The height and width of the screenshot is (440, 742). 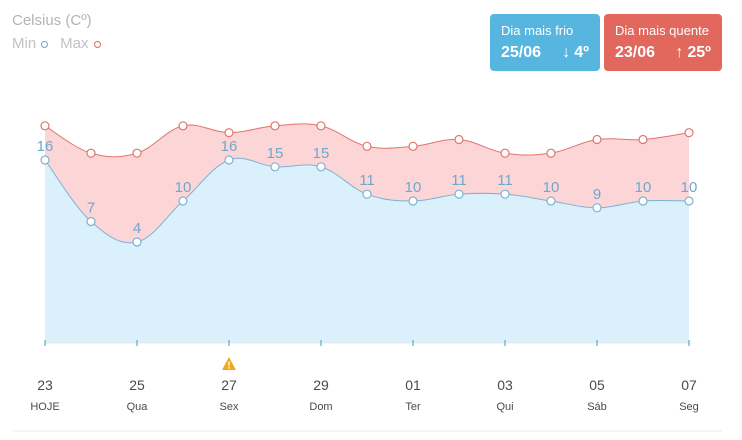 What do you see at coordinates (689, 187) in the screenshot?
I see `min-value-label-07: 10` at bounding box center [689, 187].